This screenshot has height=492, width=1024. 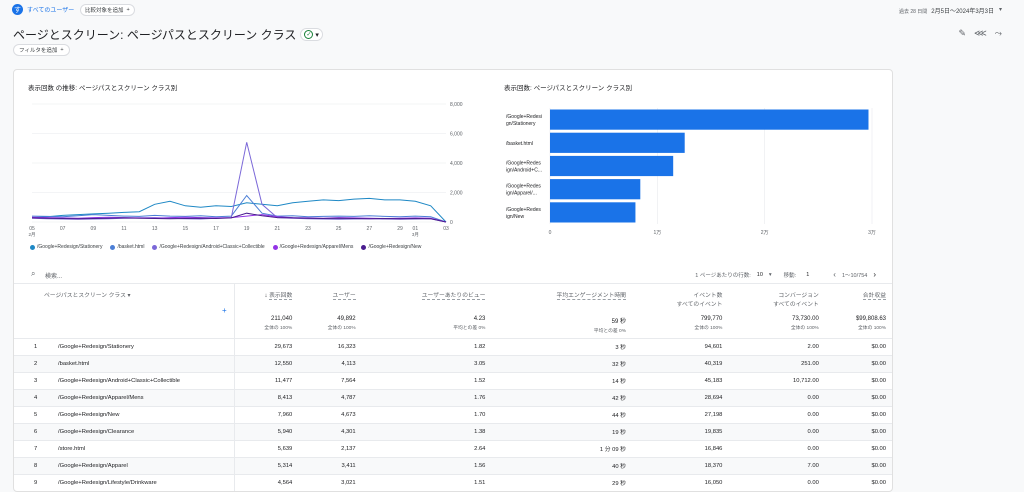 I want to click on row-index: 7, so click(x=34, y=448).